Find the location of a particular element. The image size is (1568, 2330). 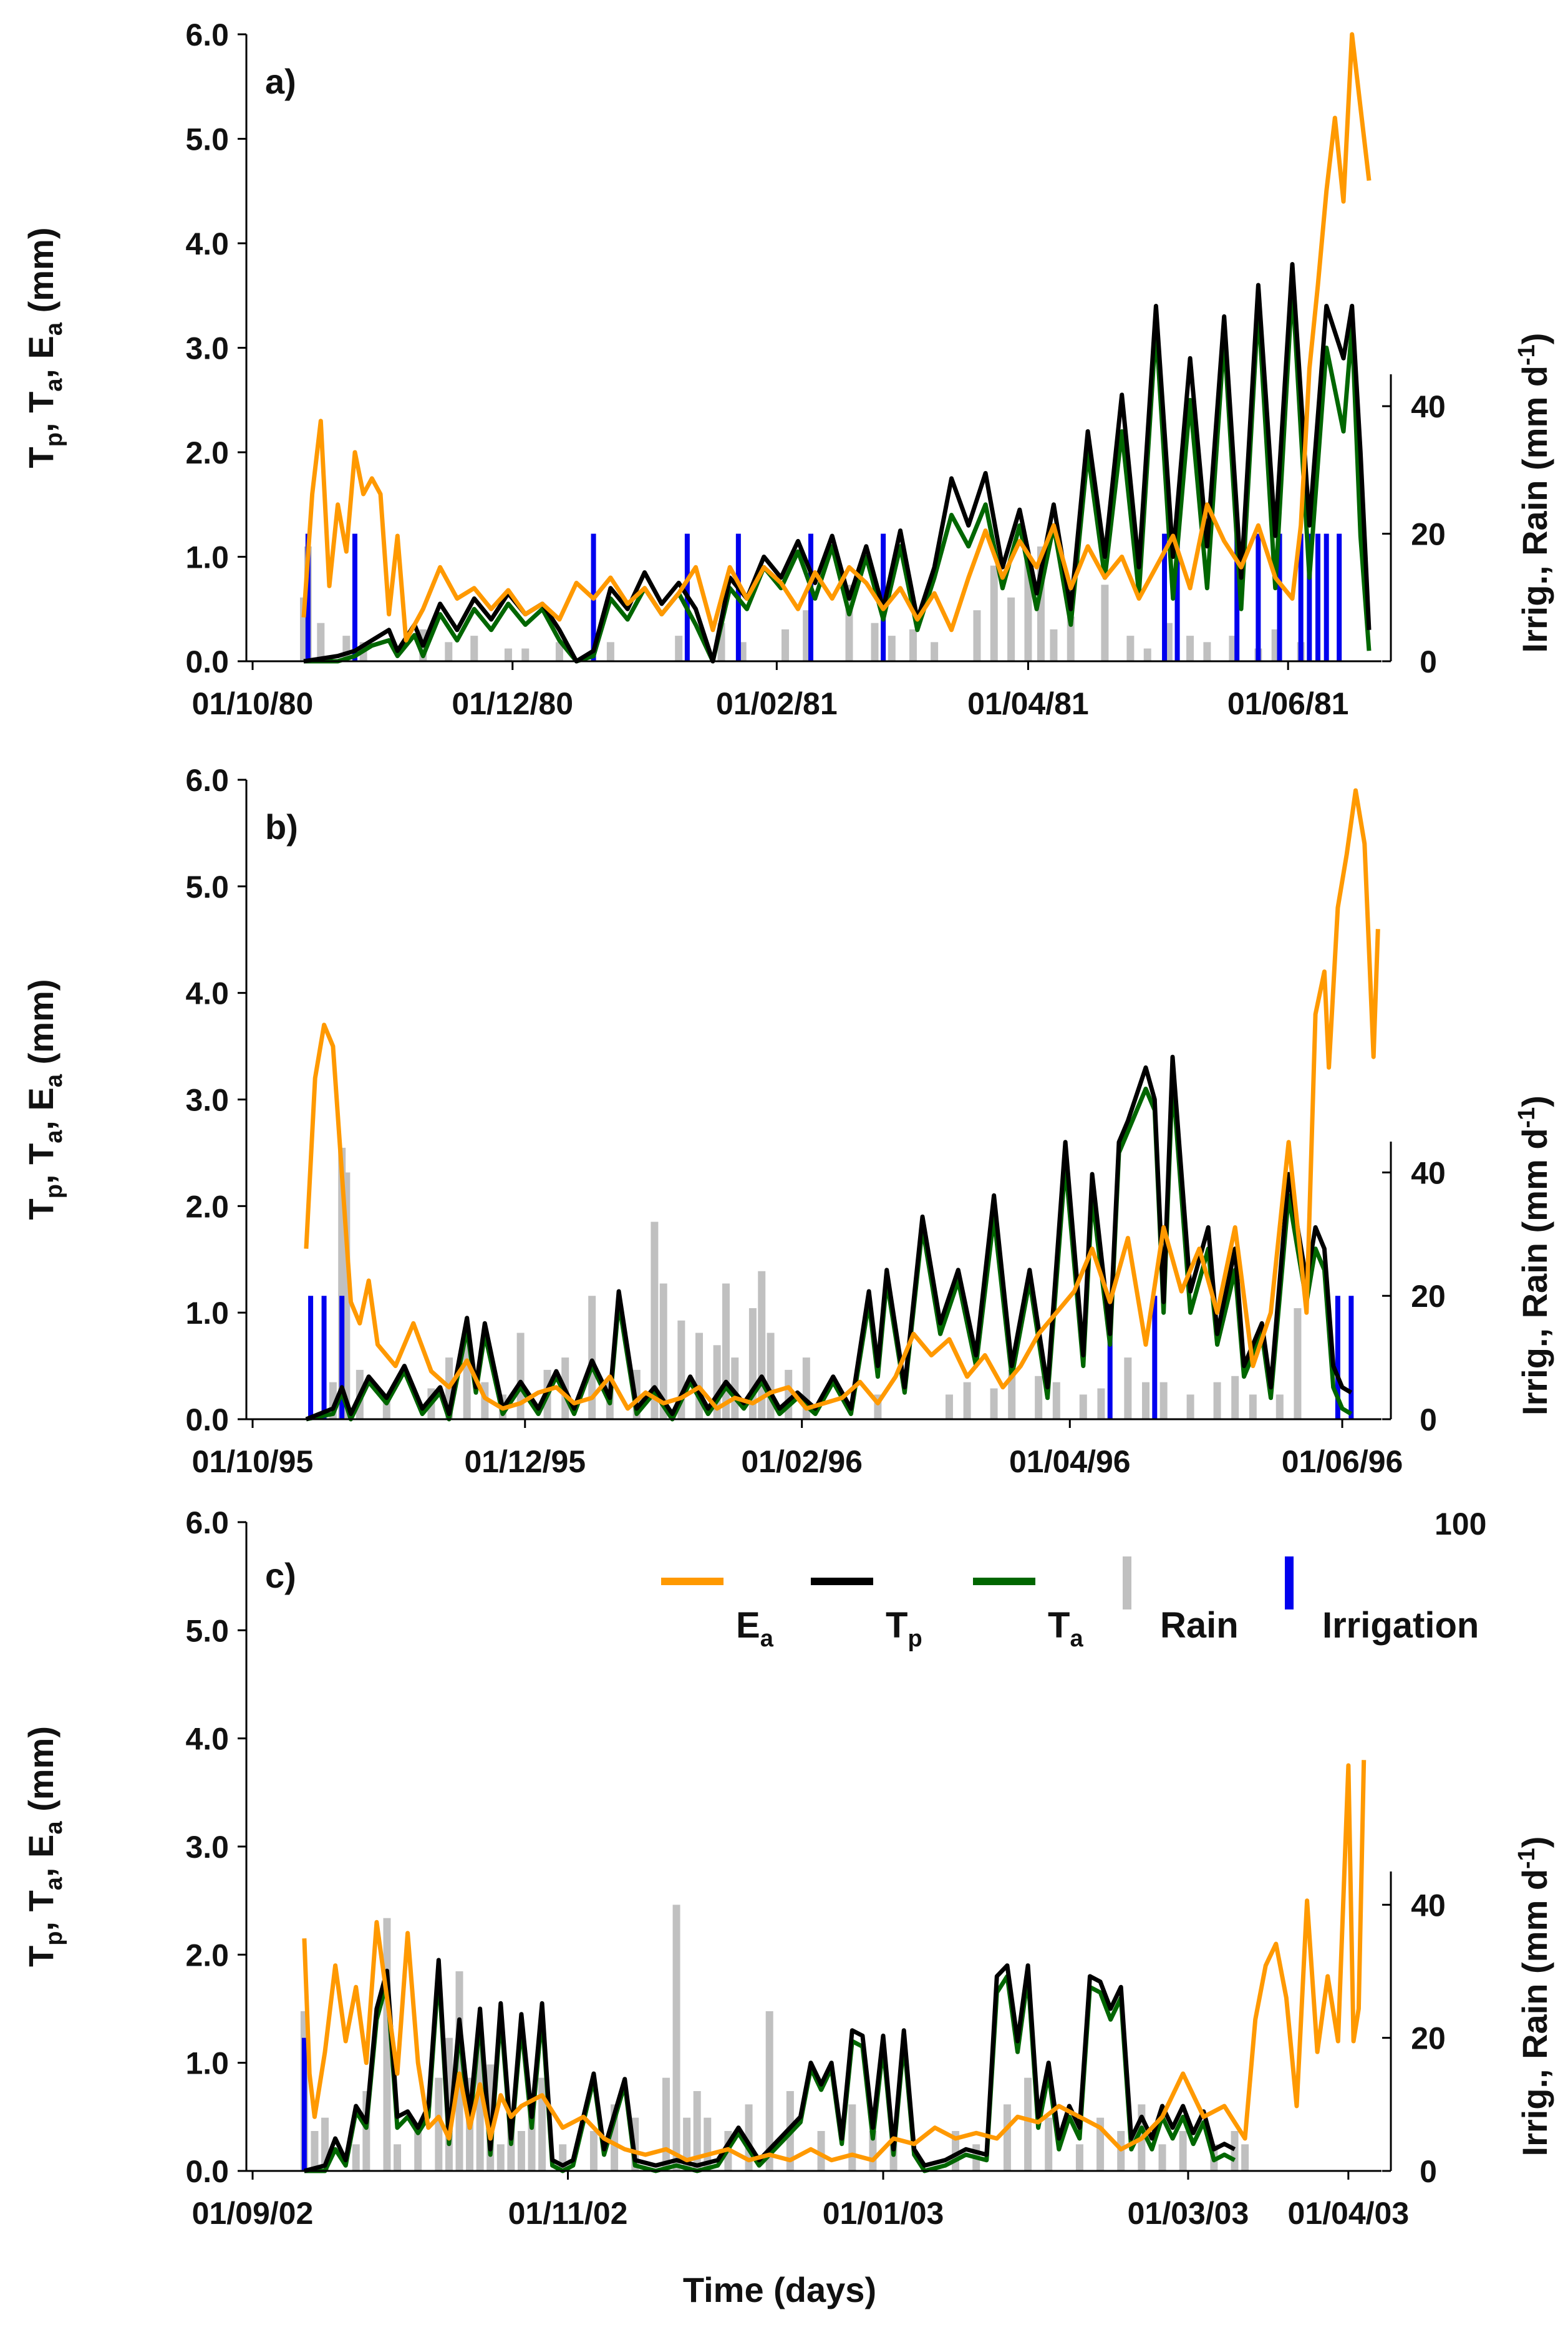

y2-tick-label: 20 is located at coordinates (1428, 534).